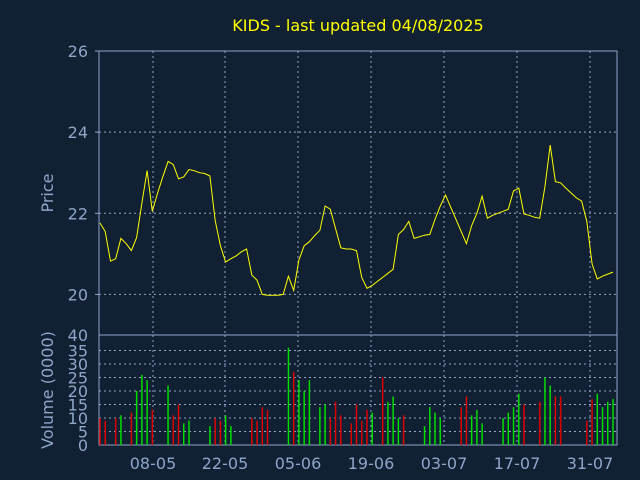  Describe the element at coordinates (298, 463) in the screenshot. I see `x-tick-label: 05-06` at that location.